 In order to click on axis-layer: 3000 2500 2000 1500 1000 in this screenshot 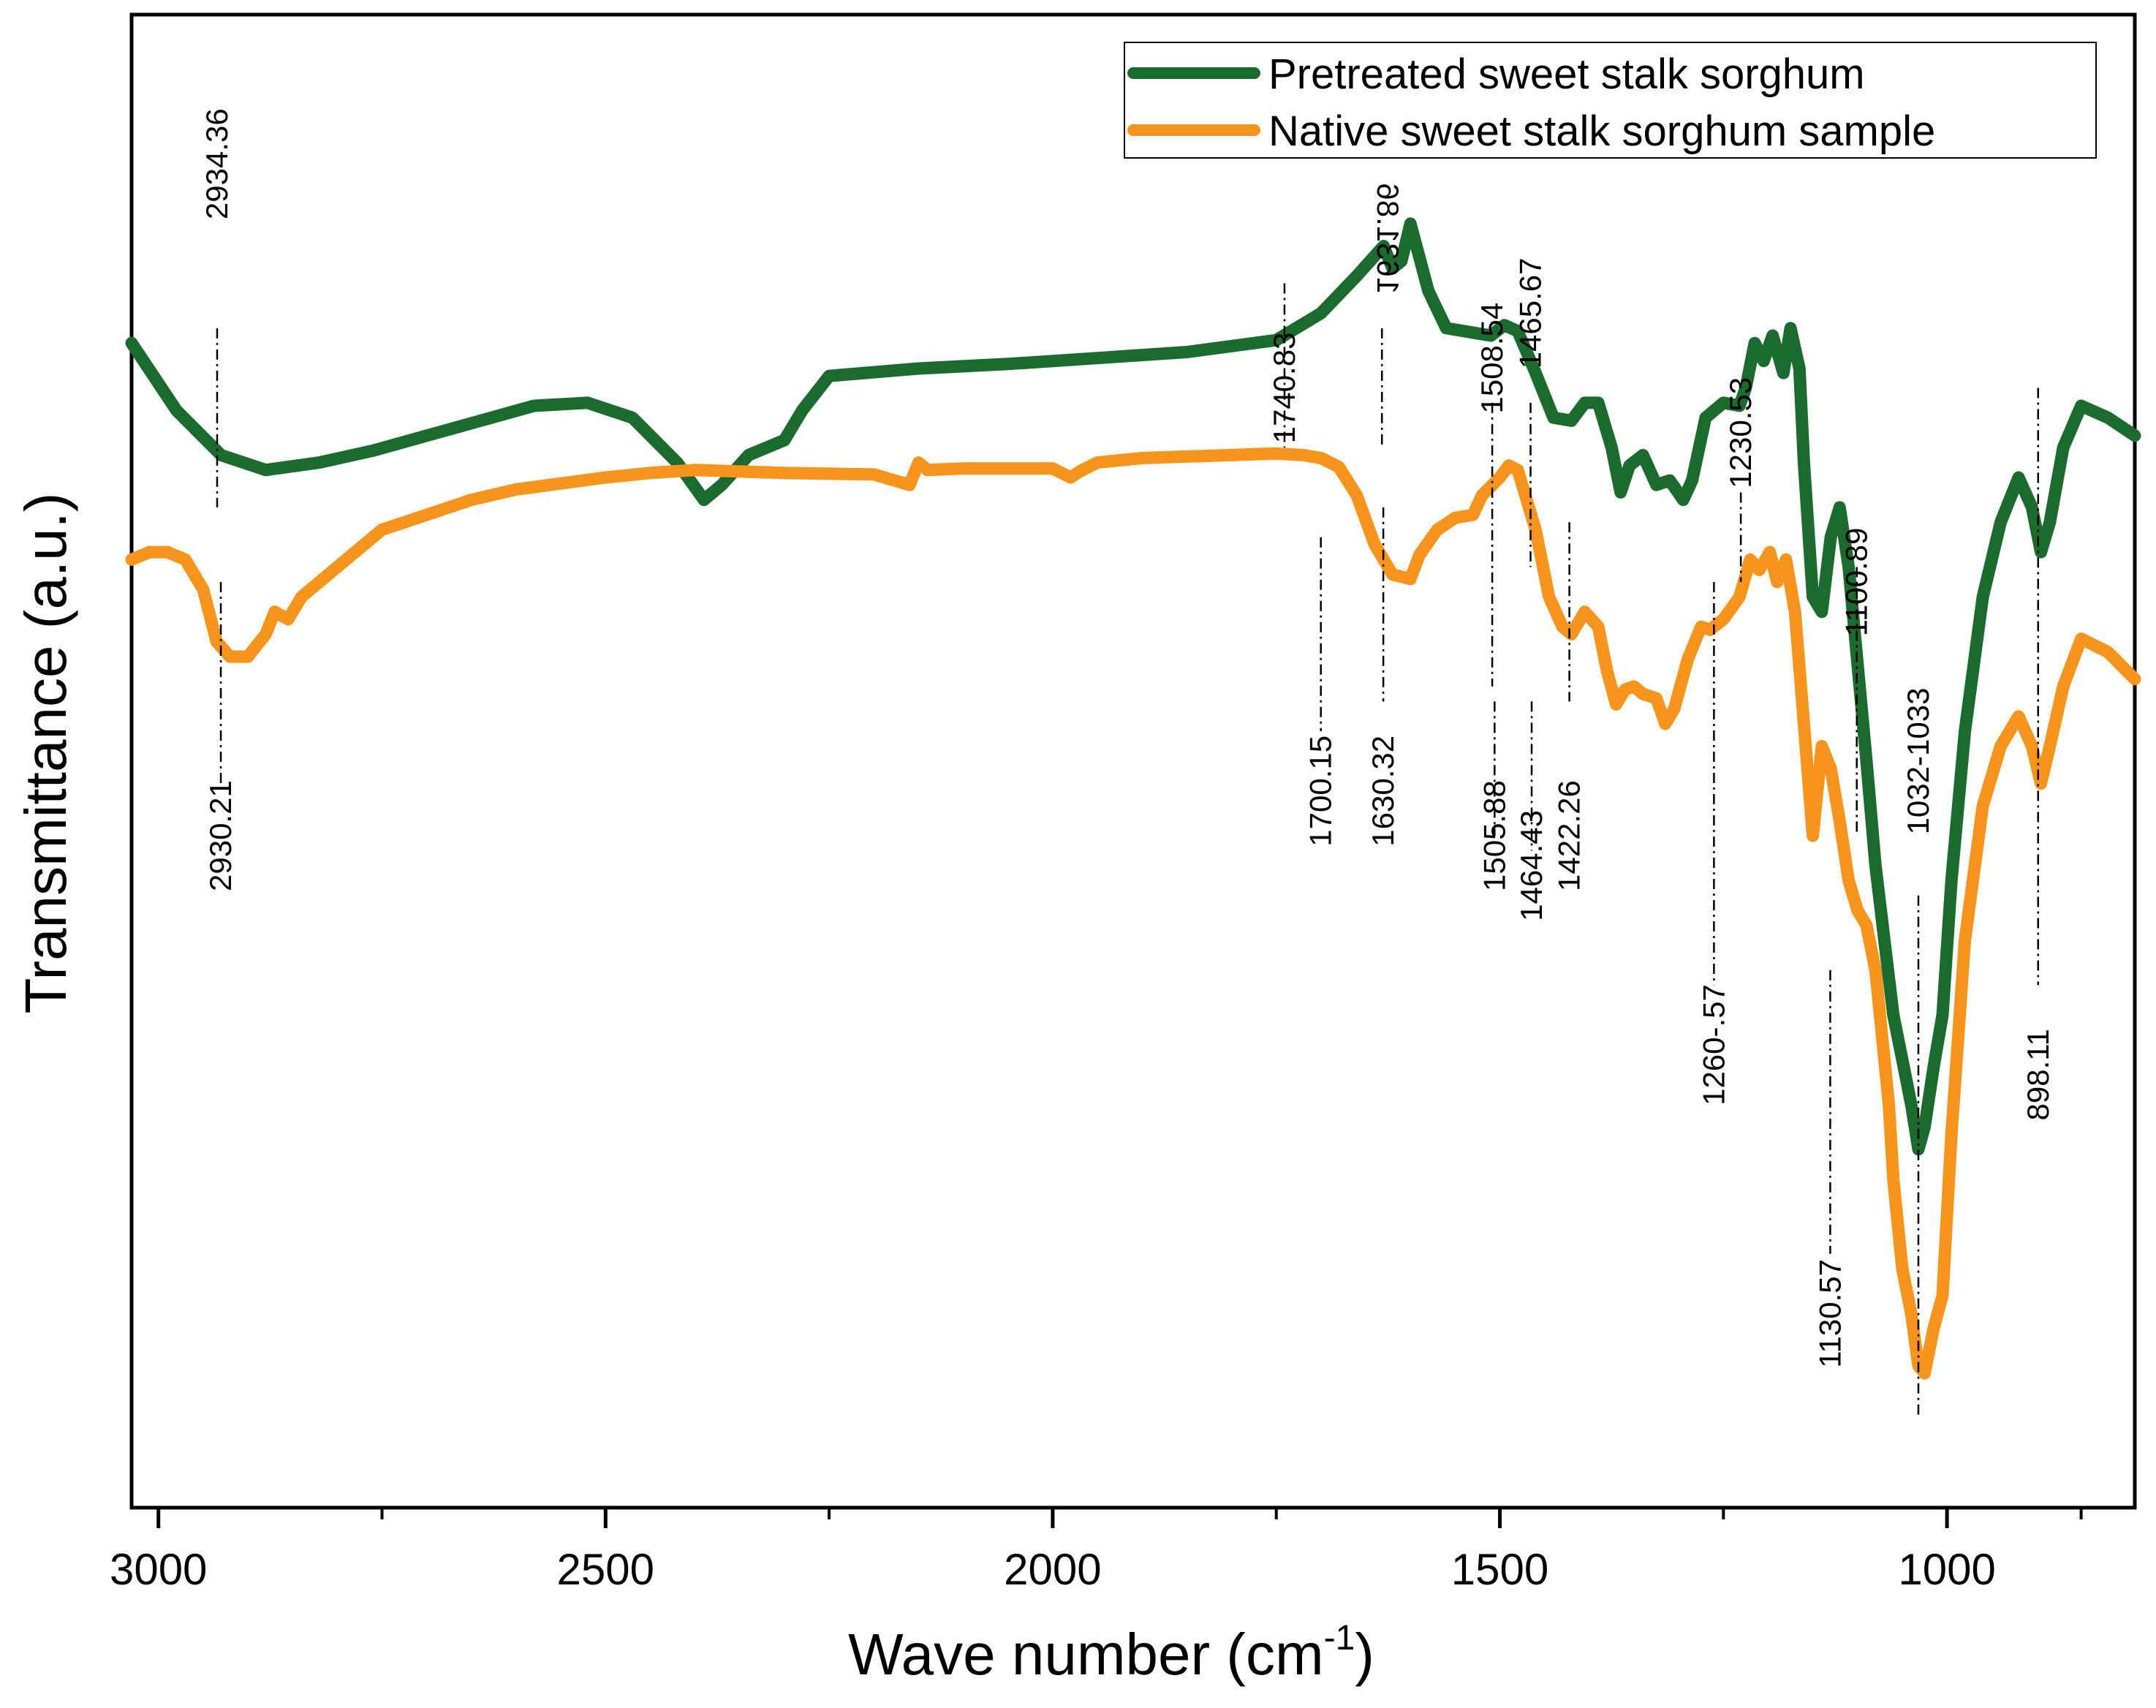, I will do `click(1096, 1551)`.